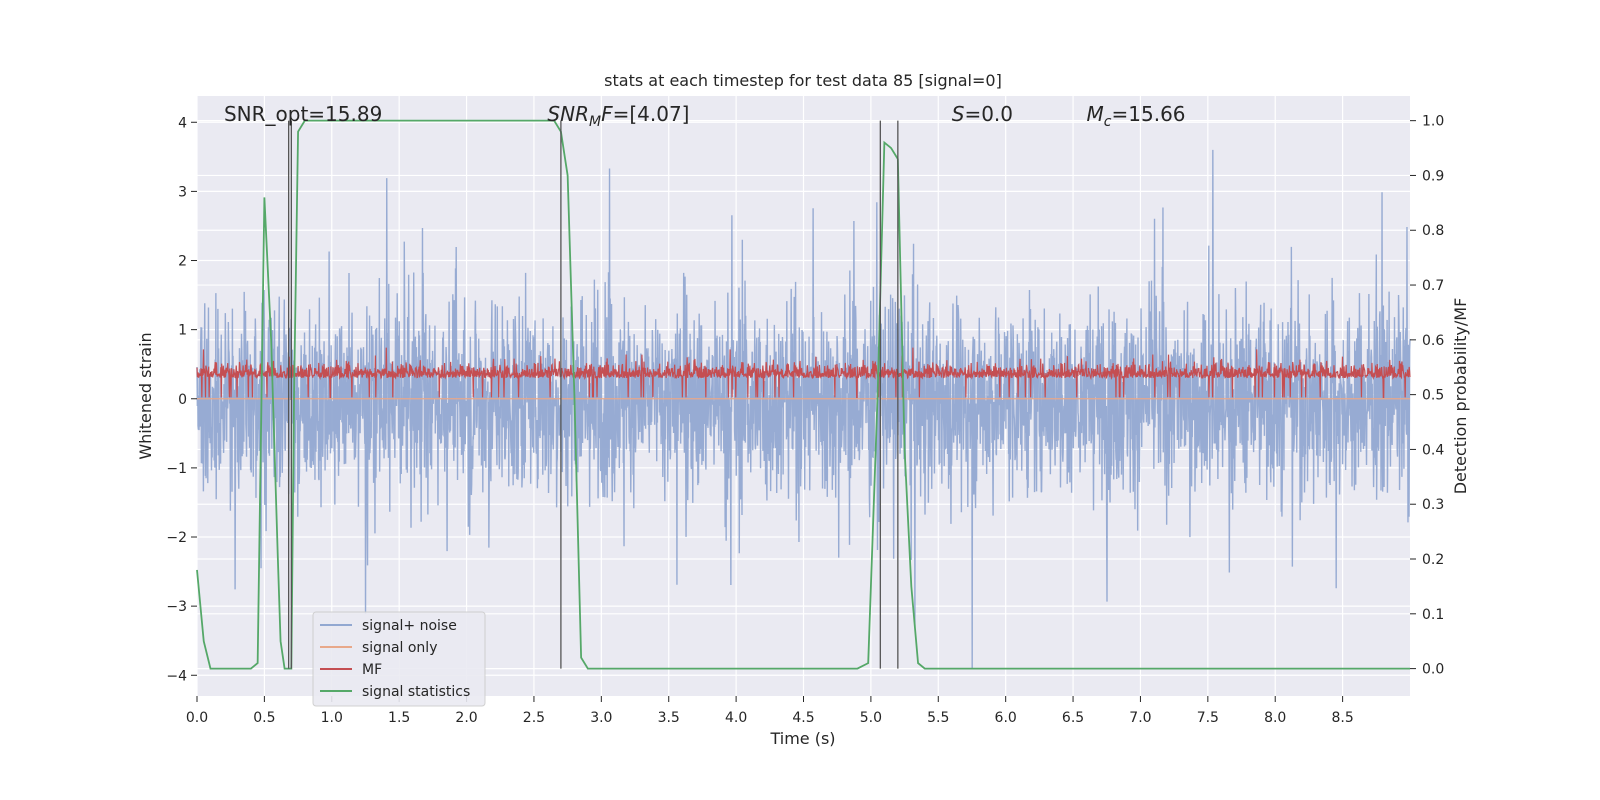 This screenshot has height=800, width=1600. Describe the element at coordinates (1433, 505) in the screenshot. I see `y-right-tick-label-7: 0.3` at that location.